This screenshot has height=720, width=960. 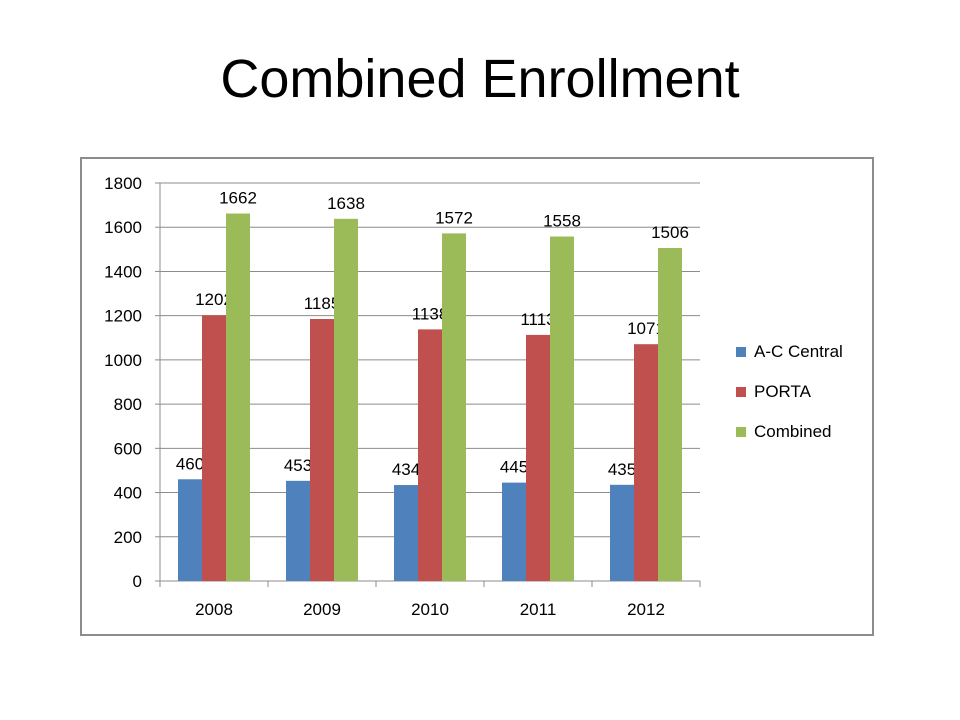 What do you see at coordinates (128, 537) in the screenshot?
I see `y-tick-label: 200` at bounding box center [128, 537].